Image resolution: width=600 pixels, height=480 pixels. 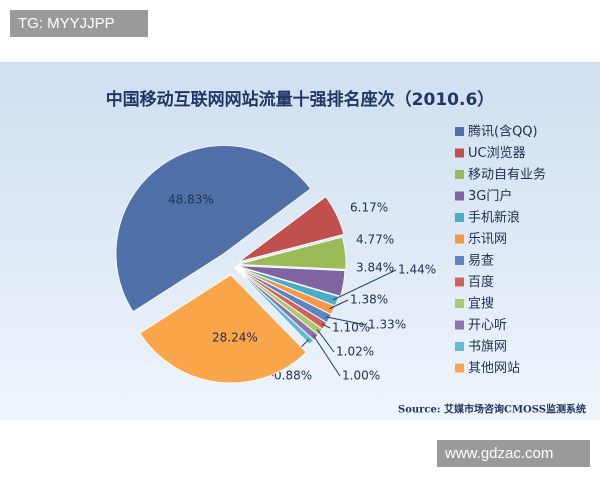 I want to click on watermark: www.gdzac.com, so click(x=513, y=453).